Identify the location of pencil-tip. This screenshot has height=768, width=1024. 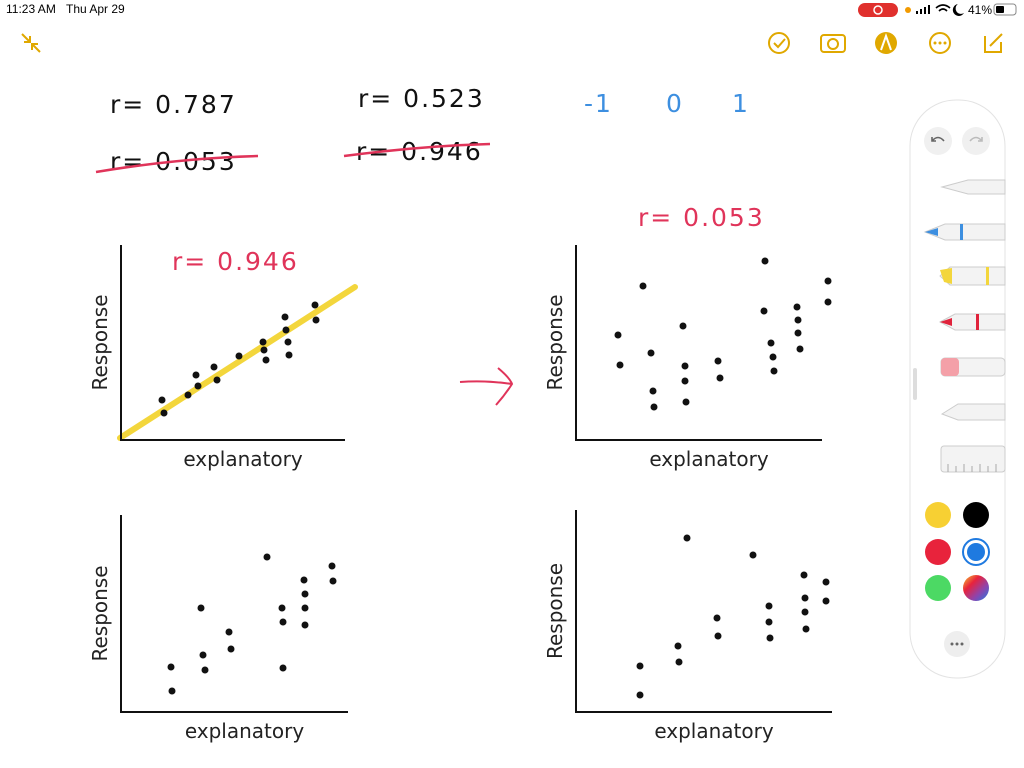
(946, 322).